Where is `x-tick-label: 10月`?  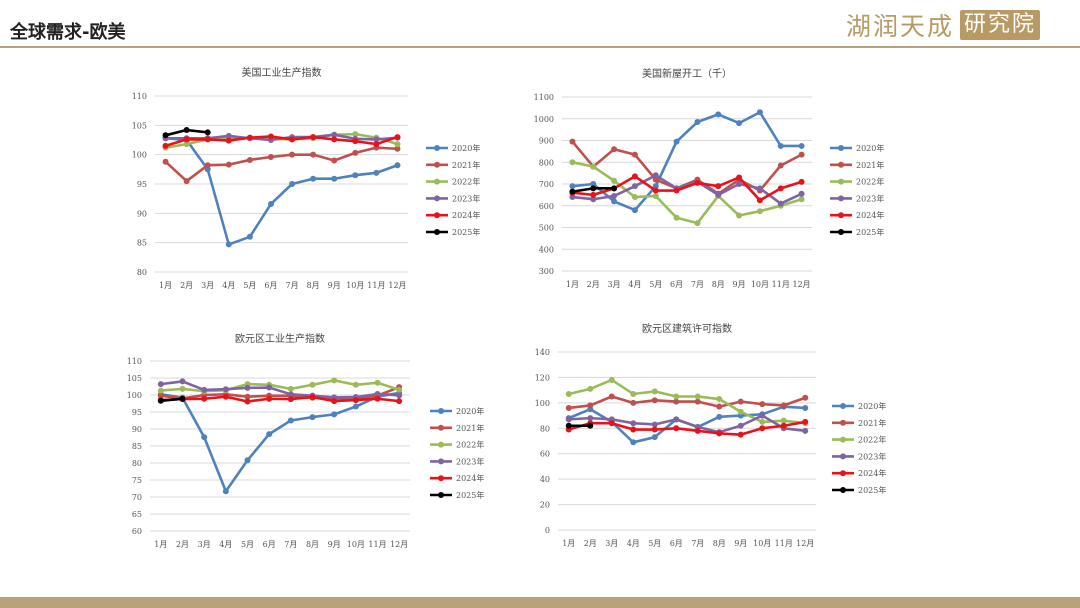 x-tick-label: 10月 is located at coordinates (356, 544).